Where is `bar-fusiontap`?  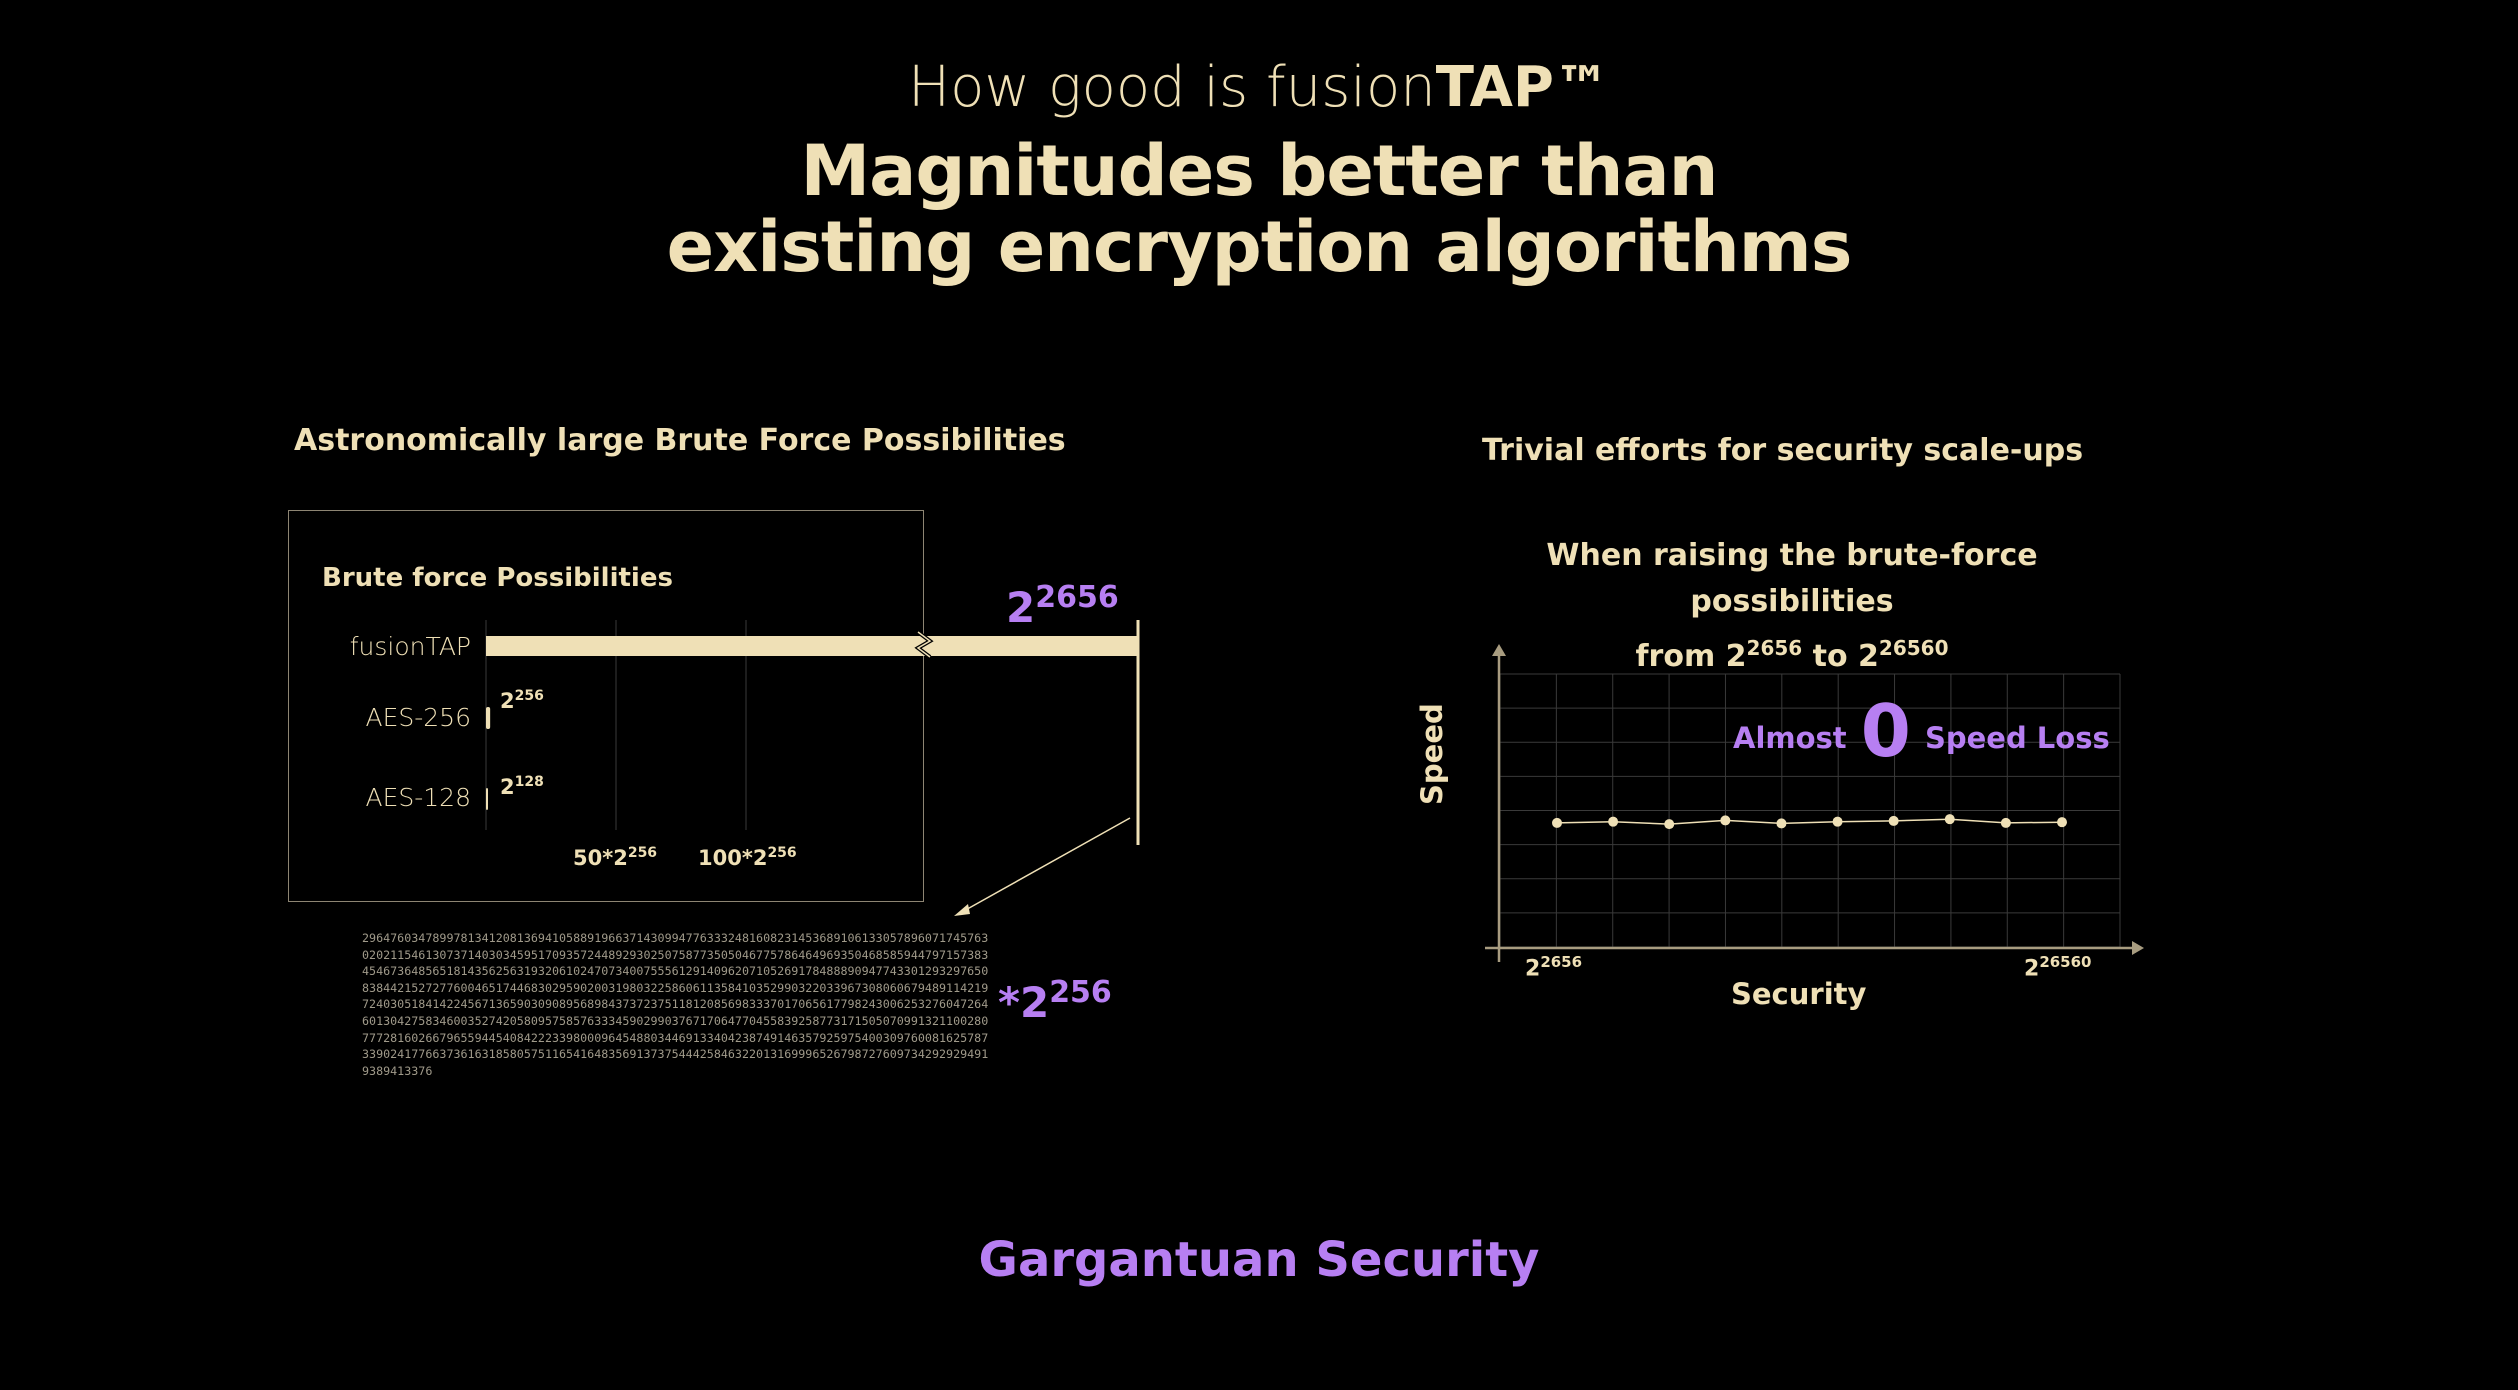 bar-fusiontap is located at coordinates (812, 646).